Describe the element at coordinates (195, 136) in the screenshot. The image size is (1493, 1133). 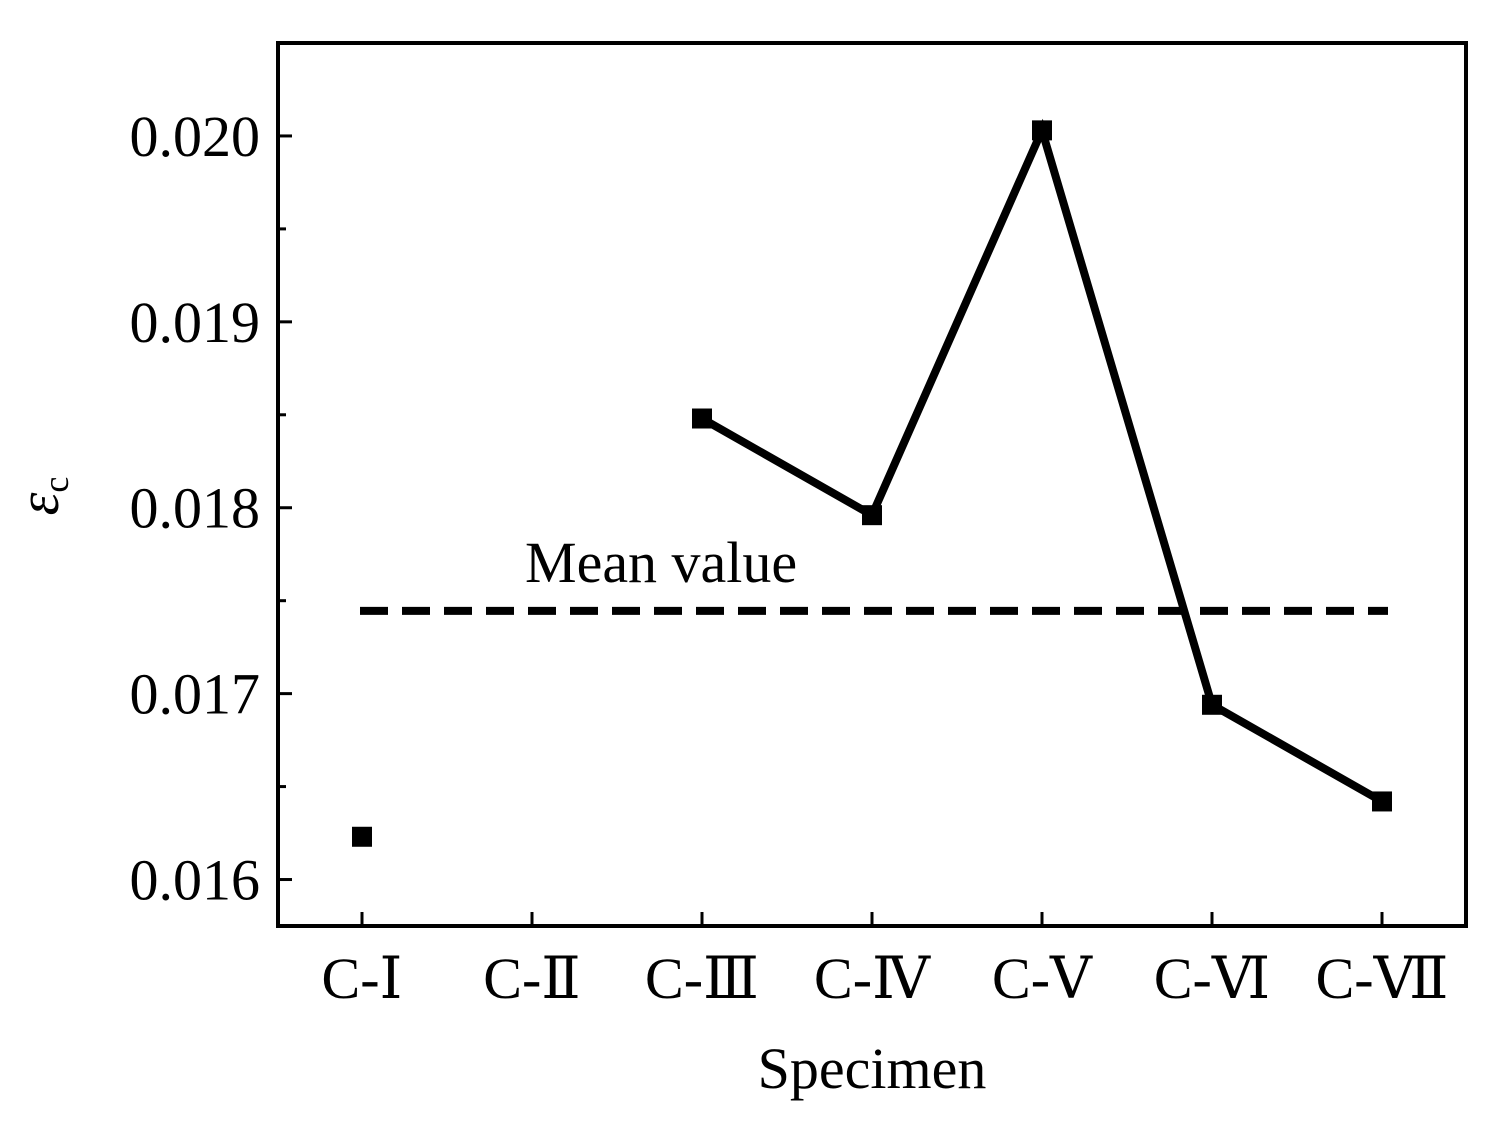
I see `y-tick-label: 0.020` at that location.